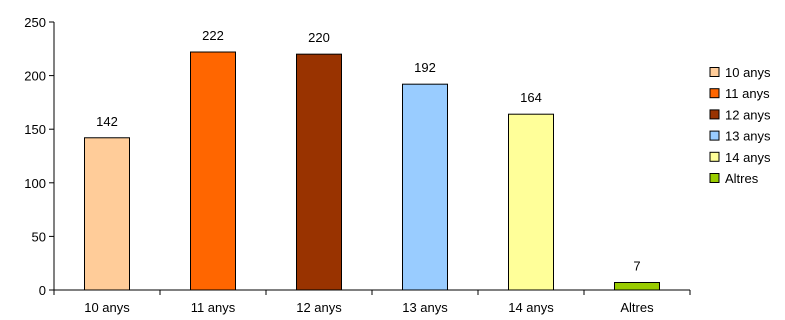 Image resolution: width=785 pixels, height=320 pixels. I want to click on x-tick-label: 14 anys, so click(531, 307).